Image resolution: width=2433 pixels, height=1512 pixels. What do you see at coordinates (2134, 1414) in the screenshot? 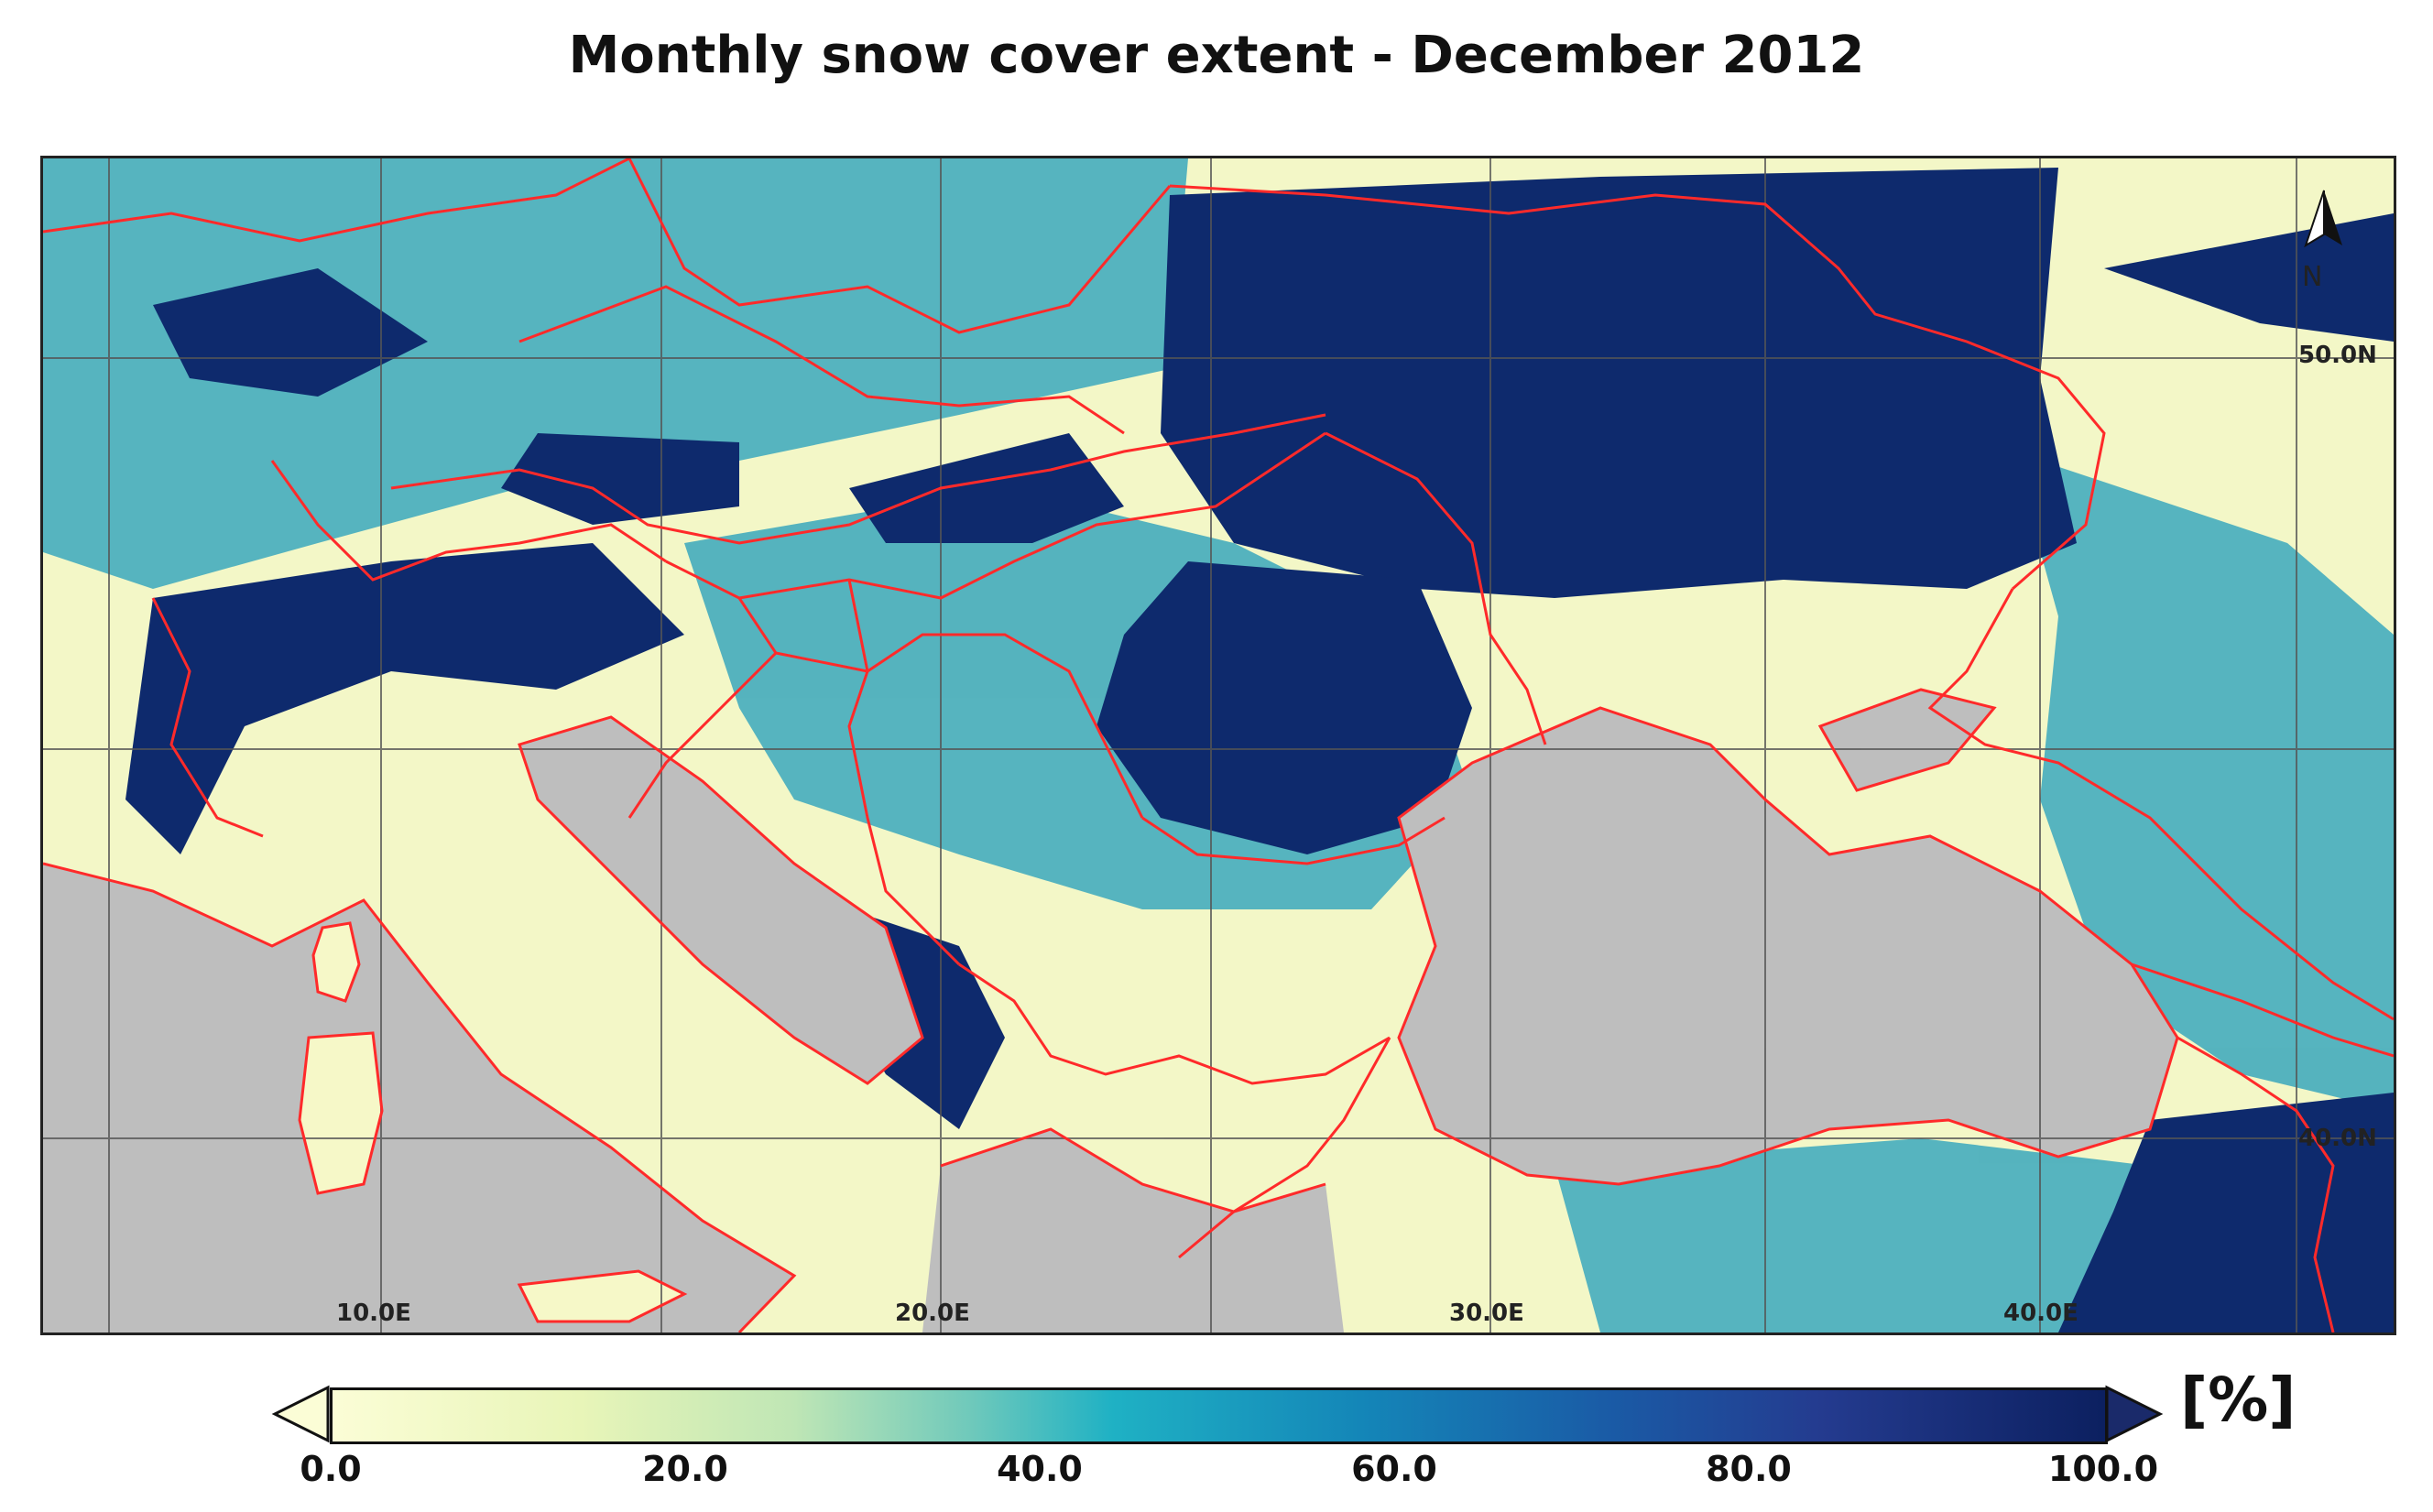
I see `colorbar-max-arrow-icon` at bounding box center [2134, 1414].